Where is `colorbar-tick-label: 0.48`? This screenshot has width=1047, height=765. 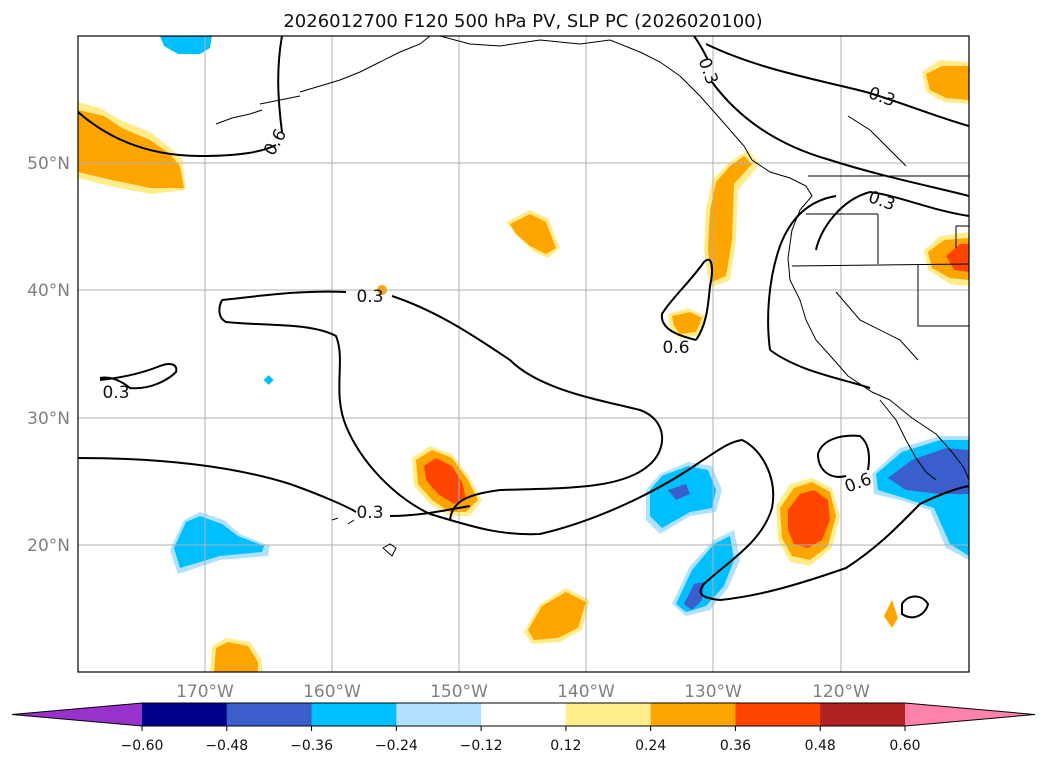
colorbar-tick-label: 0.48 is located at coordinates (820, 746).